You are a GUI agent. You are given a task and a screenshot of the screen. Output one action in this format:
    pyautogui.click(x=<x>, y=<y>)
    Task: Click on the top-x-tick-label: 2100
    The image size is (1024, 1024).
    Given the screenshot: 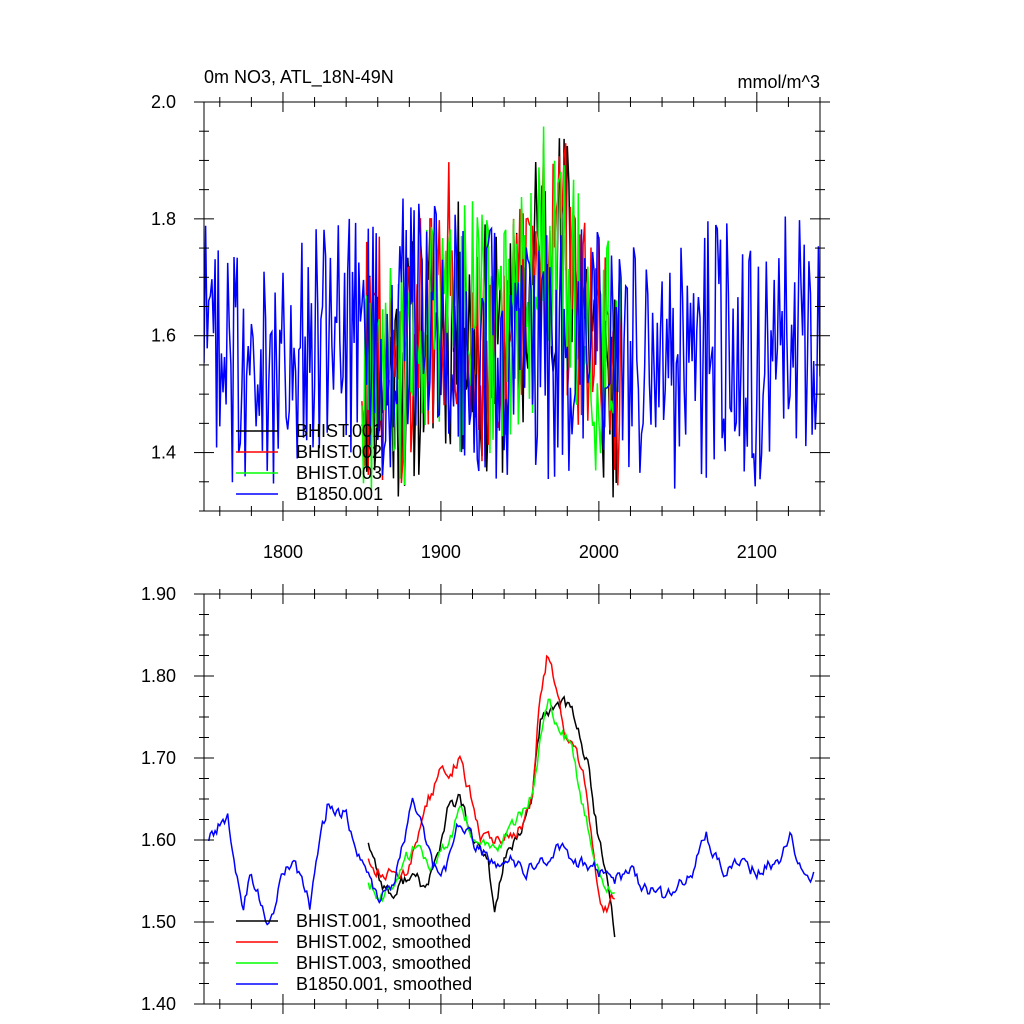 What is the action you would take?
    pyautogui.click(x=757, y=552)
    